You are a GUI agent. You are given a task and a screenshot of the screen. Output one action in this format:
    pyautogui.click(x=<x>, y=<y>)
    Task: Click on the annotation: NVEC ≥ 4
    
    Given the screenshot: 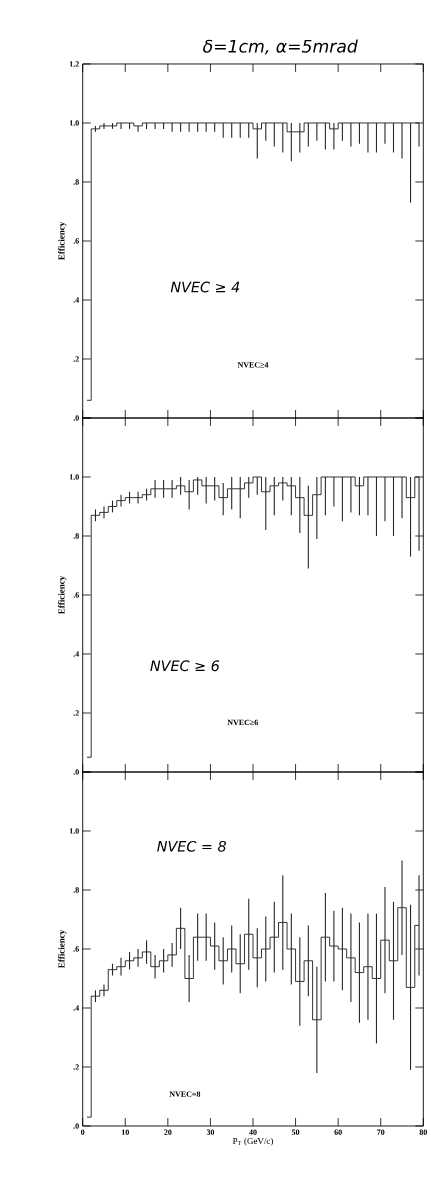 What is the action you would take?
    pyautogui.click(x=205, y=287)
    